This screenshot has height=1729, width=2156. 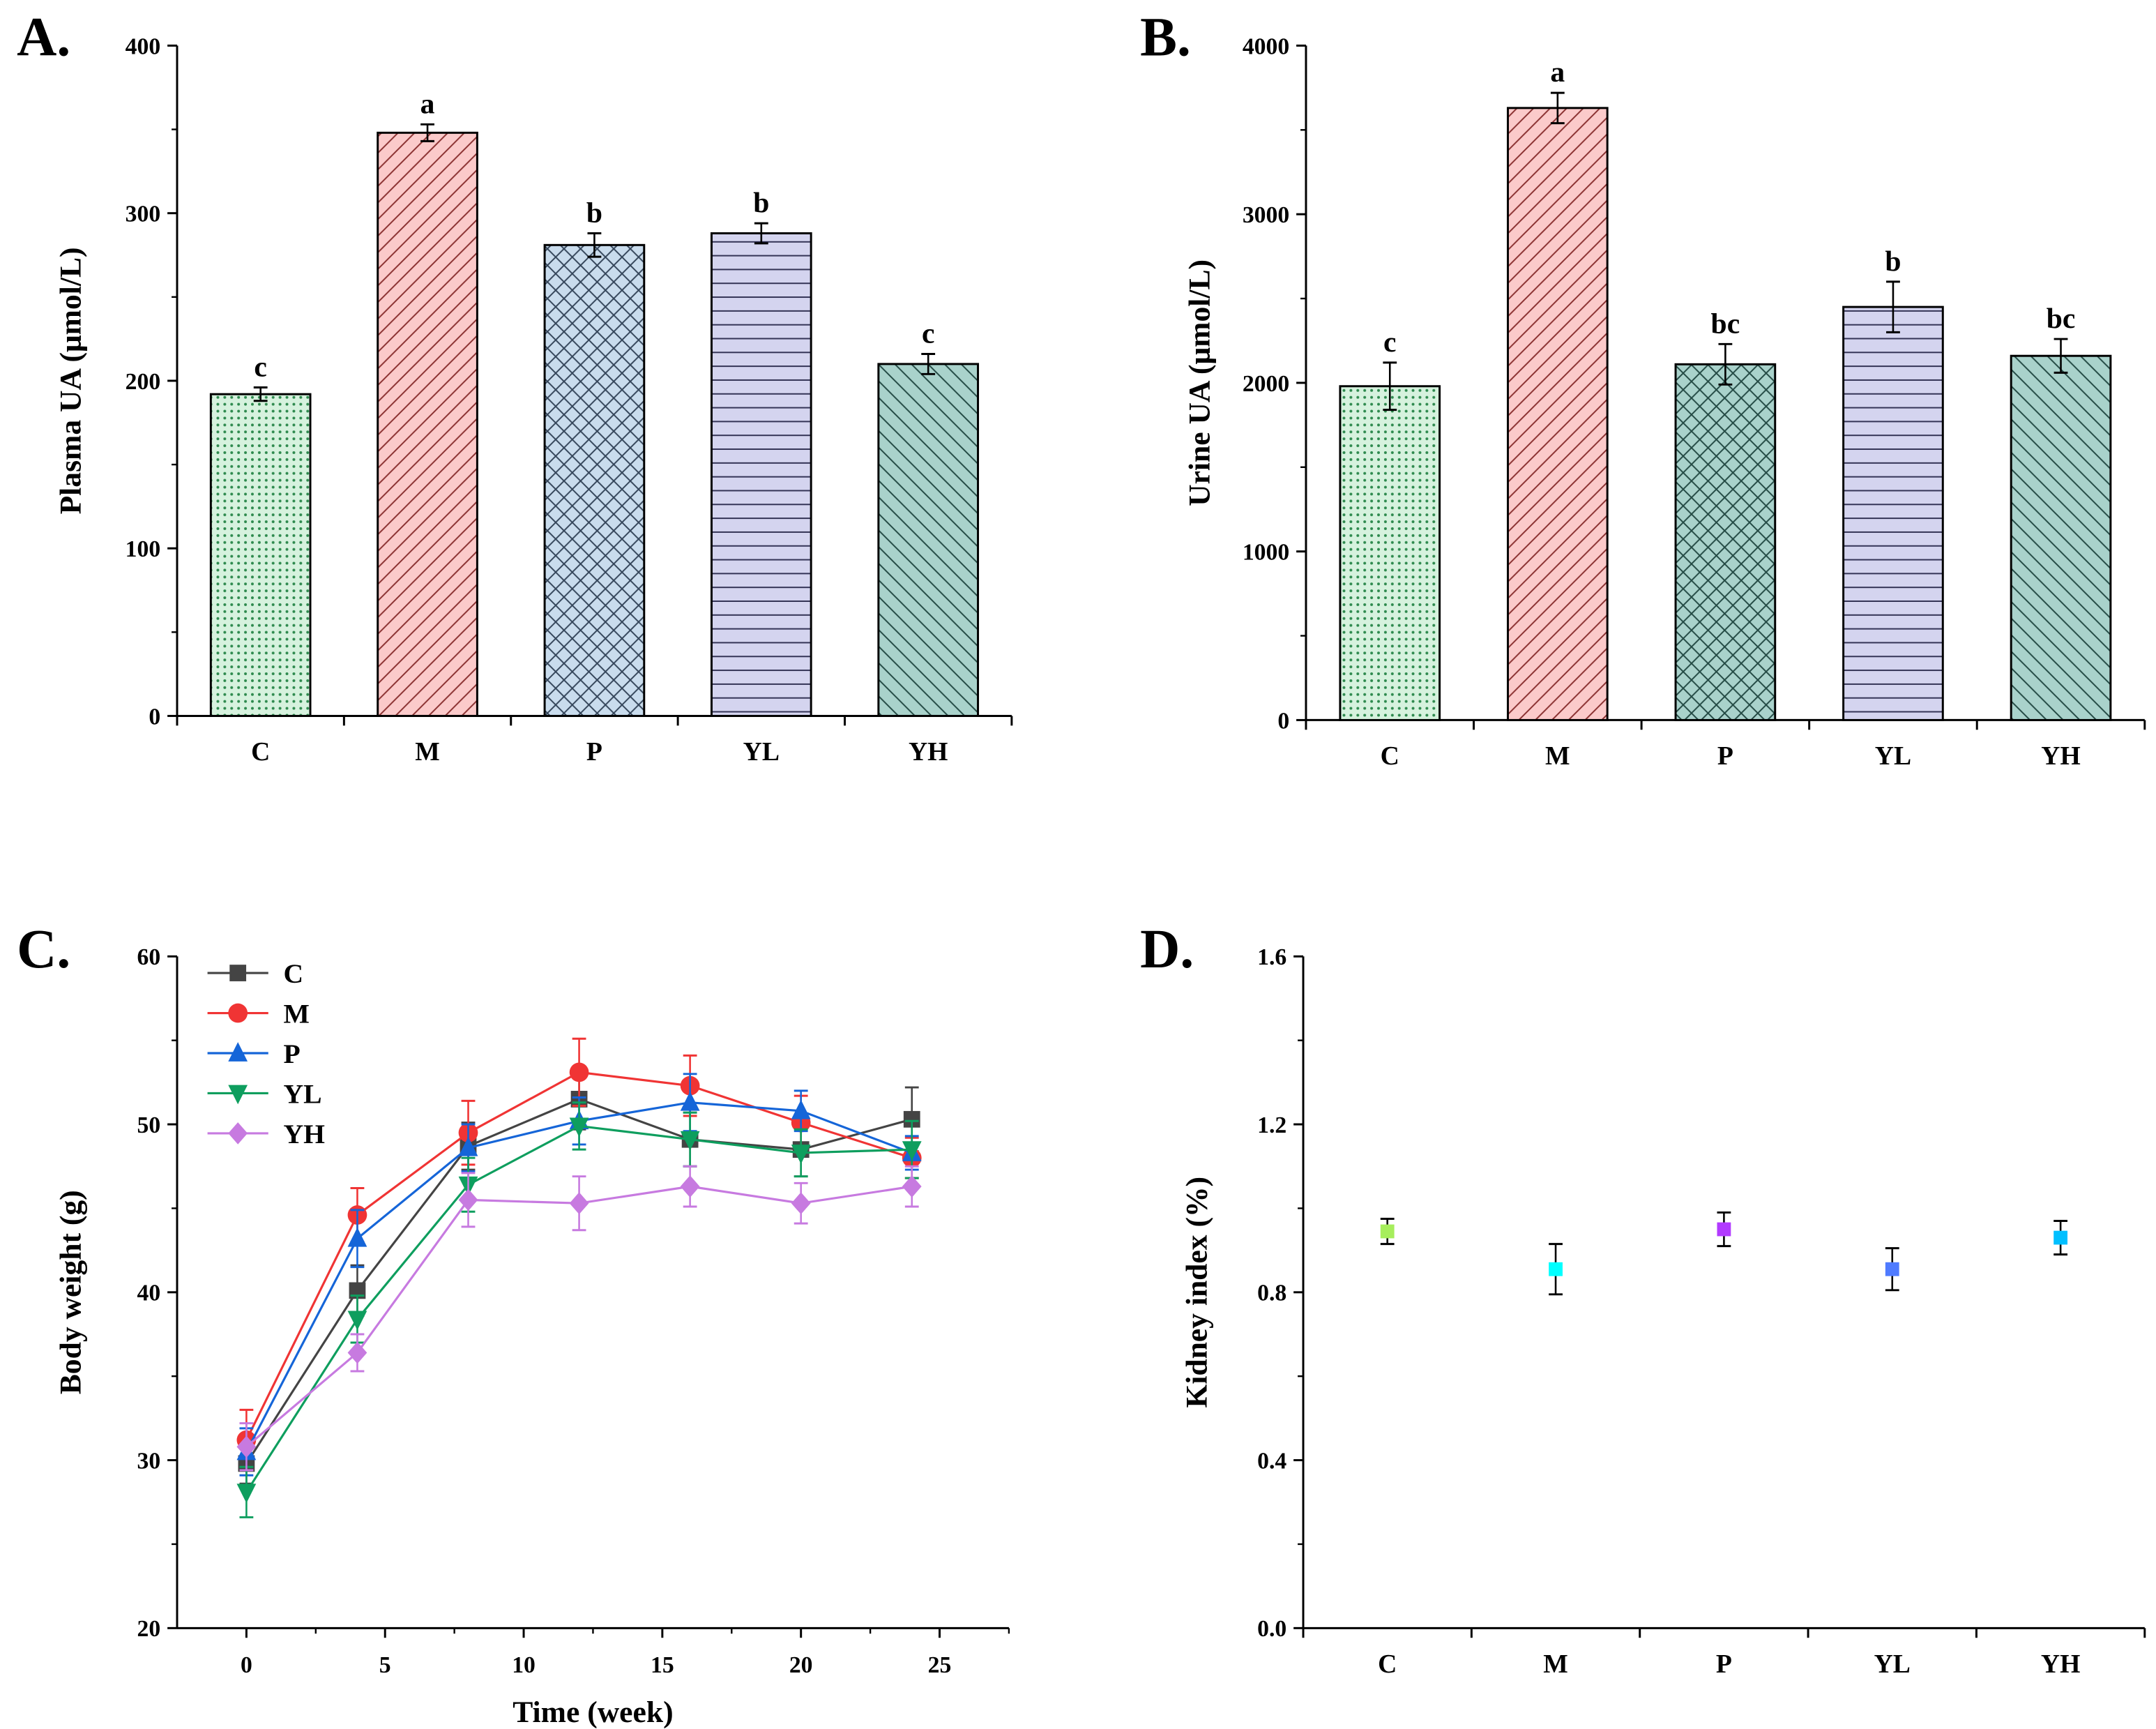 I want to click on y-axis-label: Urine UA (μmol/L), so click(x=1199, y=382).